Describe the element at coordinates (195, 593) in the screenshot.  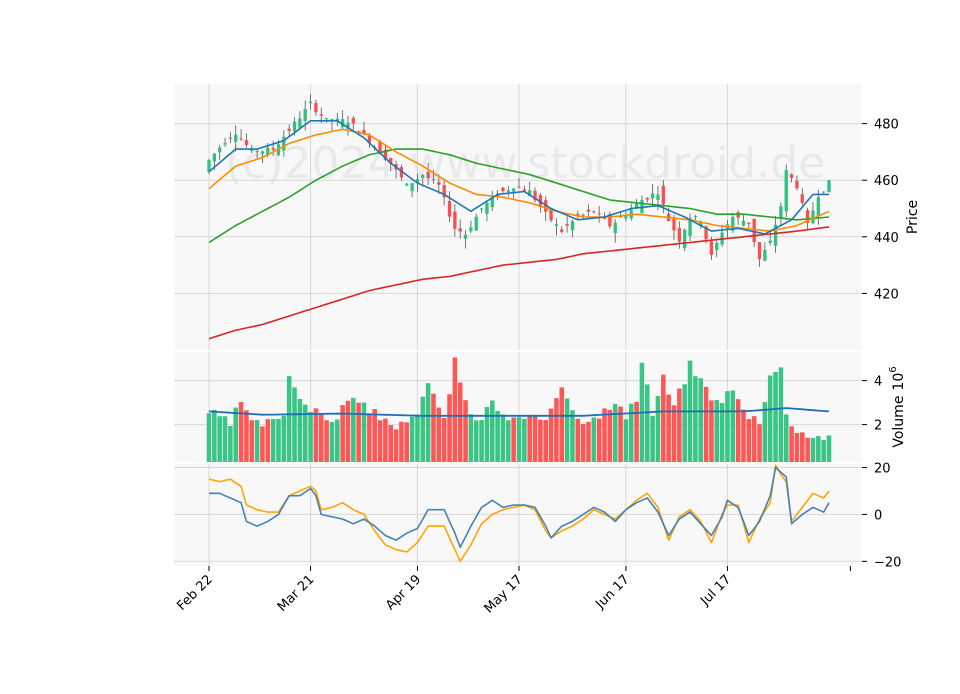
I see `x-tick-label-0: Feb 22` at that location.